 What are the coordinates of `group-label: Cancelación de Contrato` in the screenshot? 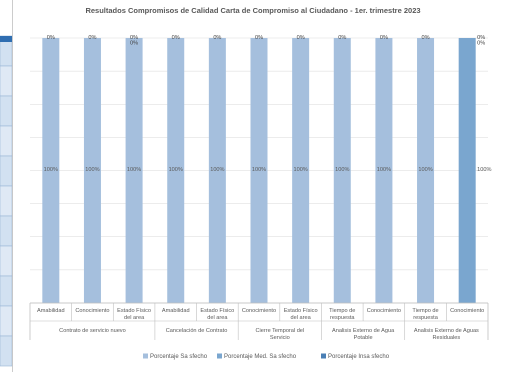 It's located at (197, 331).